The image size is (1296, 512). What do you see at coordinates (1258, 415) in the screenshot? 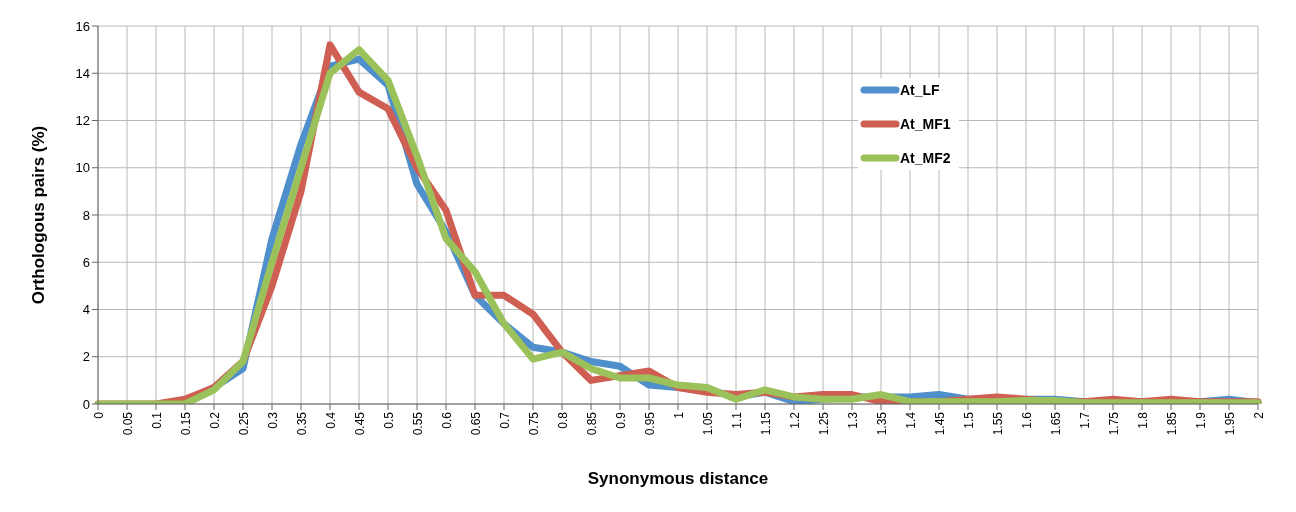
I see `x-tick-label: 2` at bounding box center [1258, 415].